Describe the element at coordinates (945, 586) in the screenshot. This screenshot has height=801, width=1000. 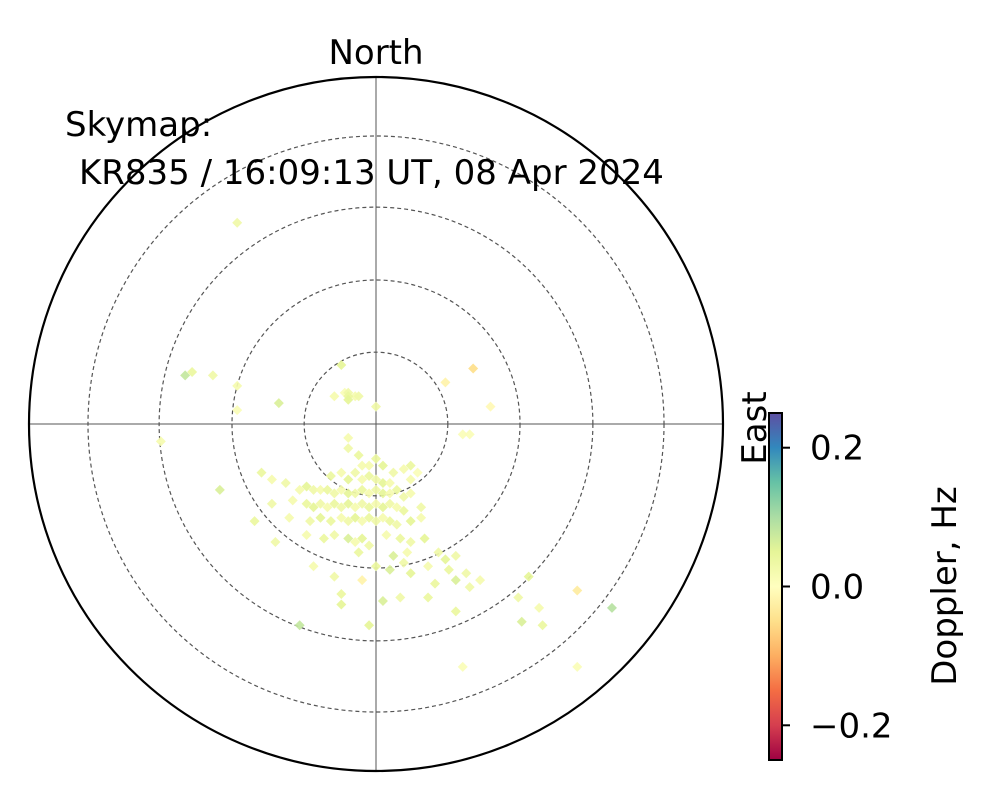
I see `colorbar-label: Doppler, Hz` at that location.